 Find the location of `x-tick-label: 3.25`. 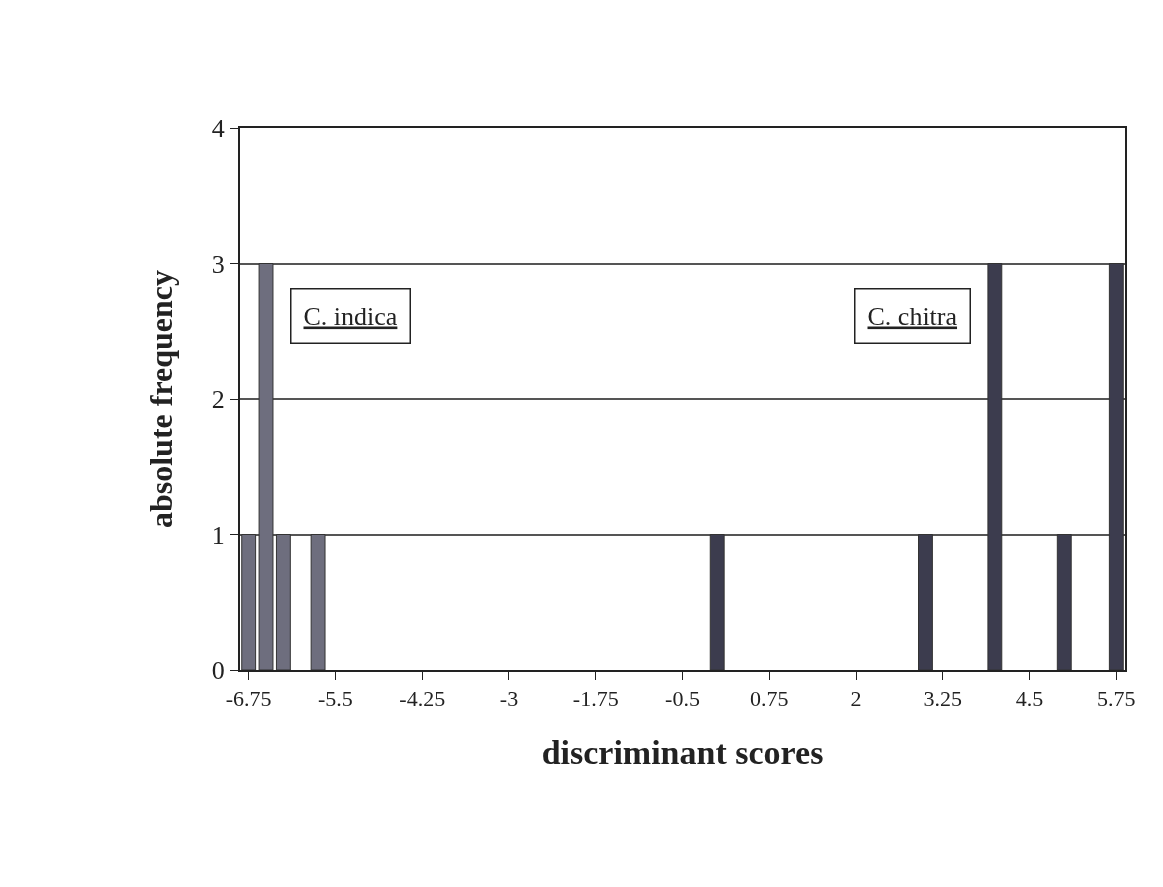

x-tick-label: 3.25 is located at coordinates (943, 699).